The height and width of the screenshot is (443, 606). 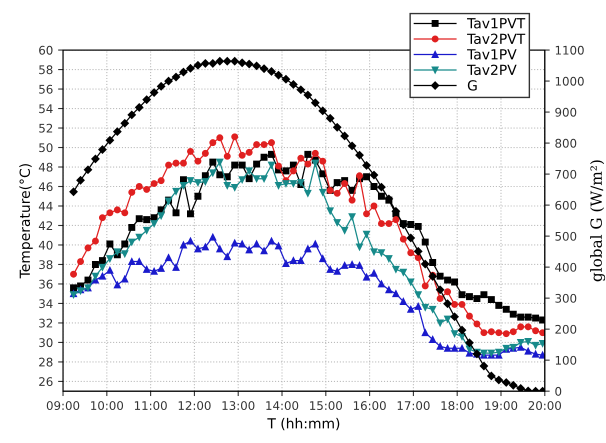 I want to click on y-tick-label: 54, so click(x=46, y=109).